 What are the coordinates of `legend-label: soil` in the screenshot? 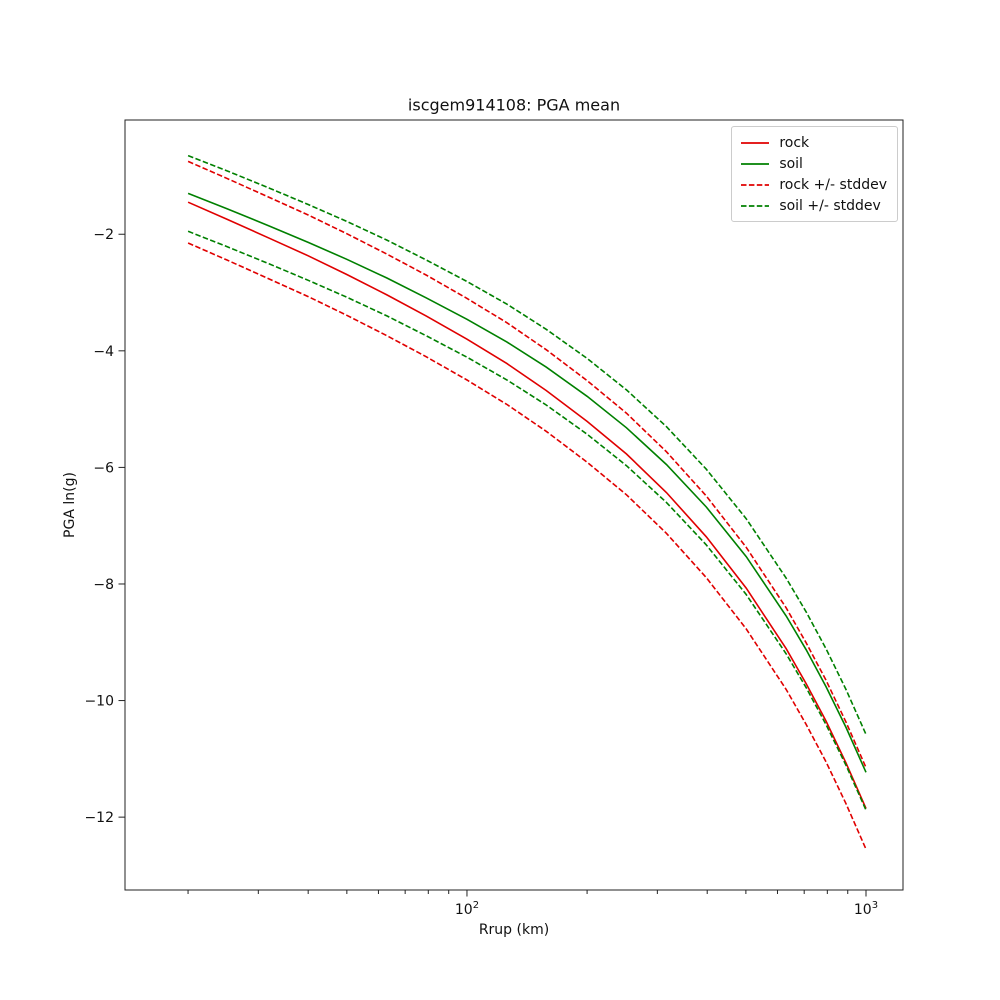 It's located at (791, 163).